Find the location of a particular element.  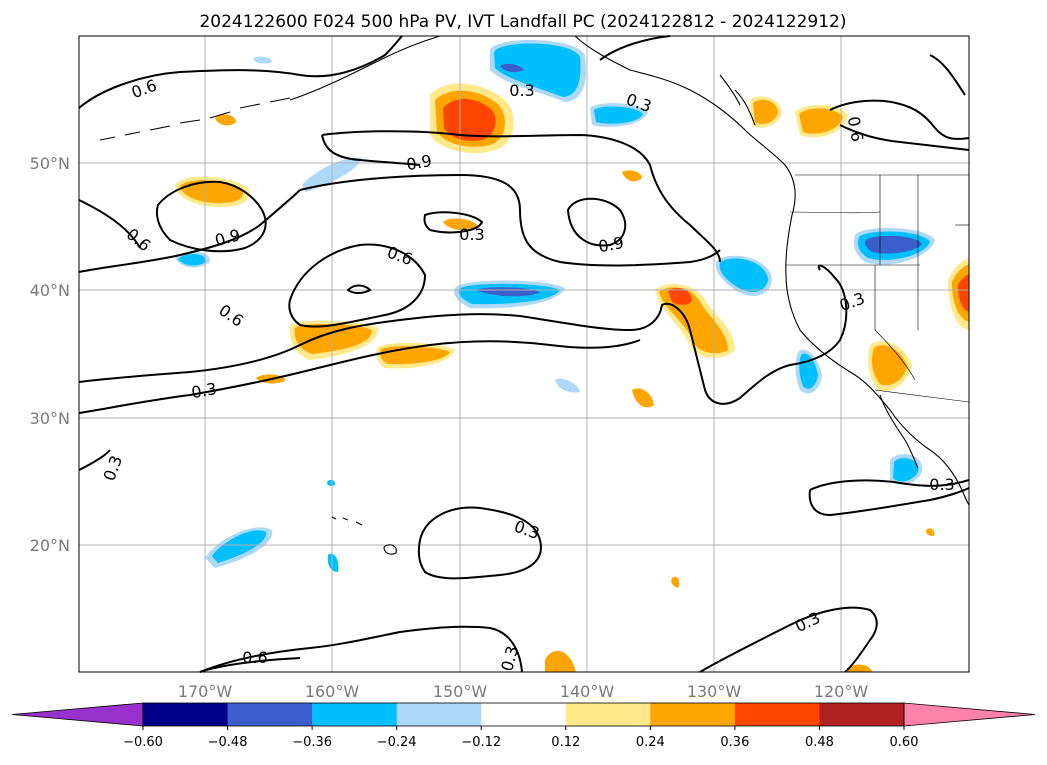

contour-03-southeast2 is located at coordinates (889, 502).